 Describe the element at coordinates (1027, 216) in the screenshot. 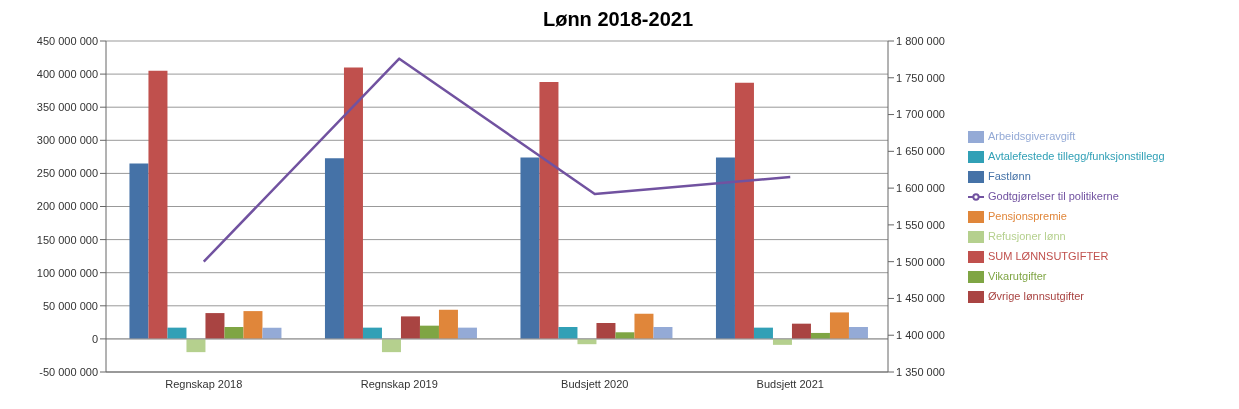

I see `legend-label: Pensjonspremie` at that location.